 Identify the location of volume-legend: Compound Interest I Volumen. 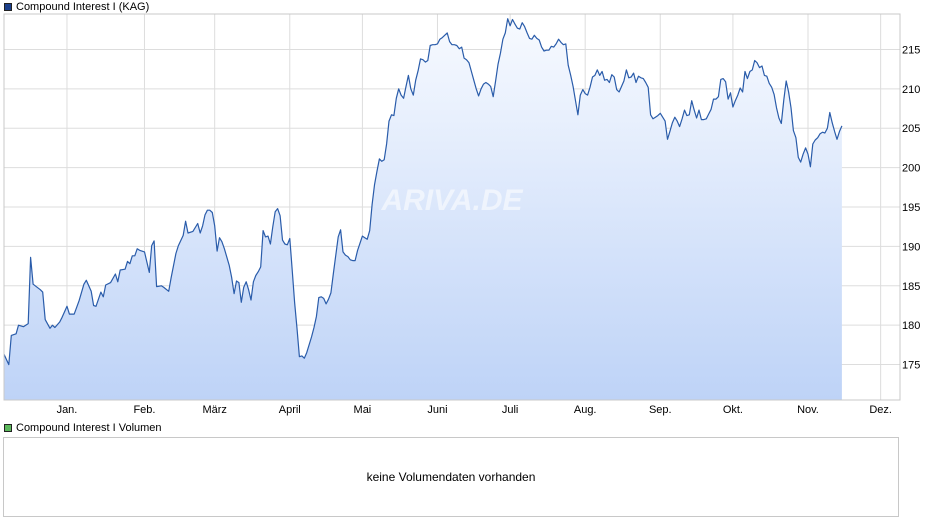
(83, 428).